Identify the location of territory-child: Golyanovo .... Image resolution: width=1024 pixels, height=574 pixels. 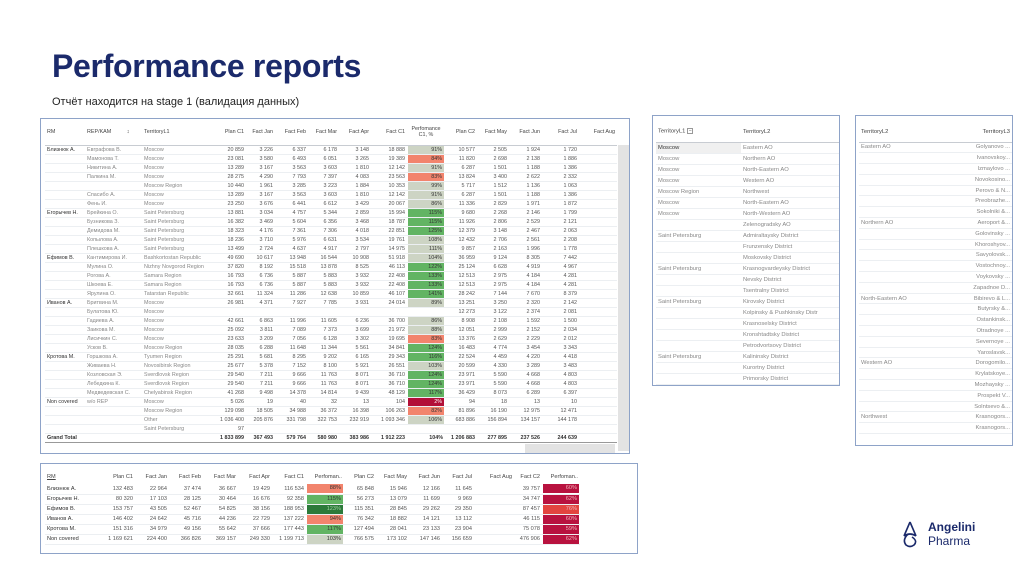
(983, 147).